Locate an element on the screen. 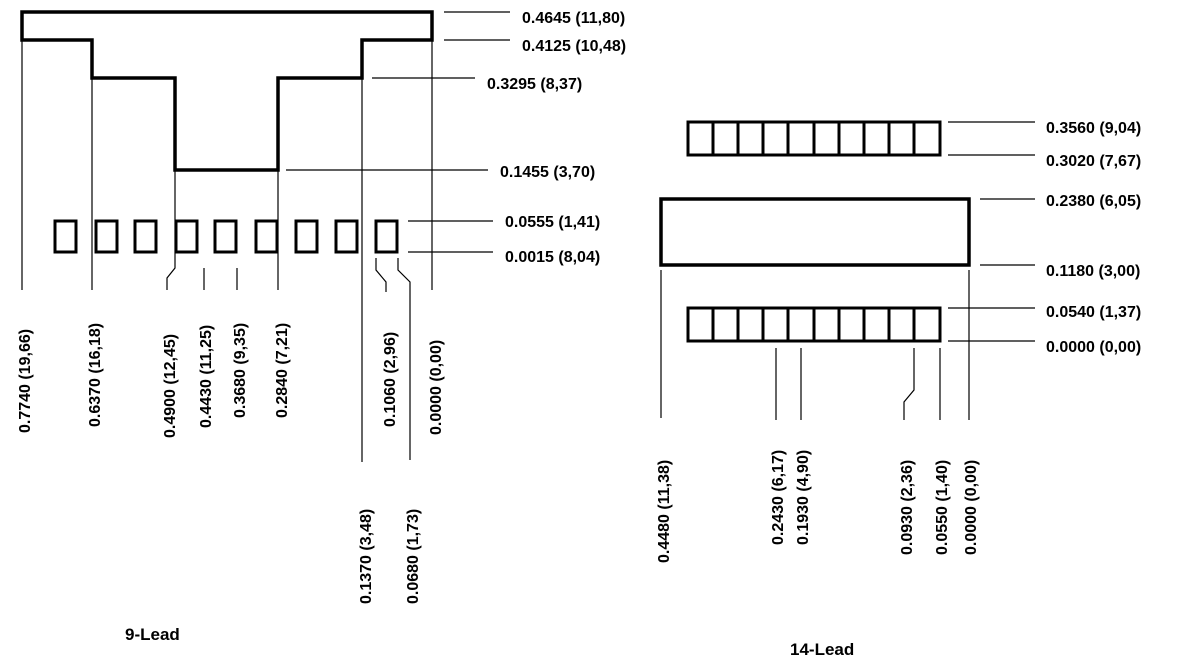  dim-label: 0.0015 (8,04) is located at coordinates (552, 257).